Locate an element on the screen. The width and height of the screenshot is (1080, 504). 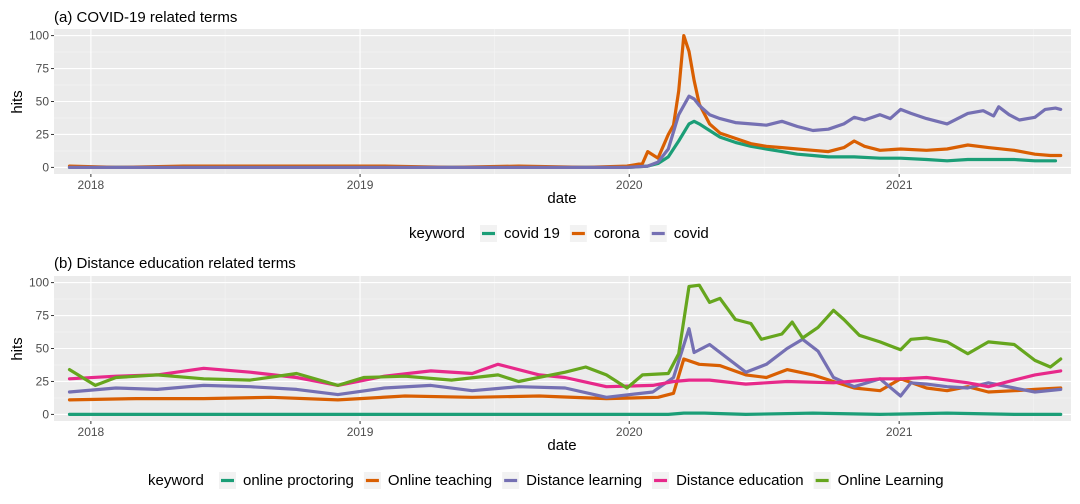
series-line-online-proctoring is located at coordinates (565, 413).